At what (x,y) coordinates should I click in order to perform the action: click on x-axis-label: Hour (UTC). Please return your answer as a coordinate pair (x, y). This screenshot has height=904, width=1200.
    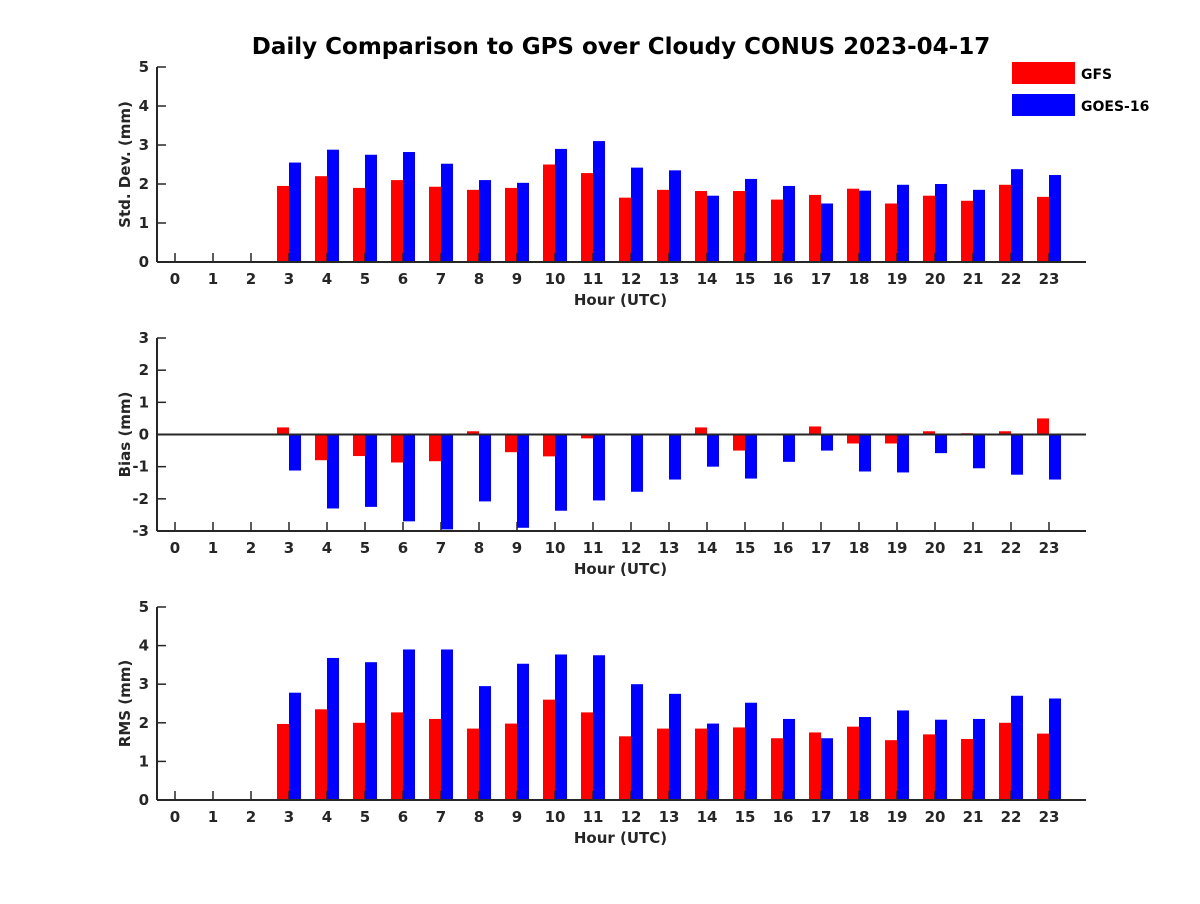
    Looking at the image, I should click on (620, 569).